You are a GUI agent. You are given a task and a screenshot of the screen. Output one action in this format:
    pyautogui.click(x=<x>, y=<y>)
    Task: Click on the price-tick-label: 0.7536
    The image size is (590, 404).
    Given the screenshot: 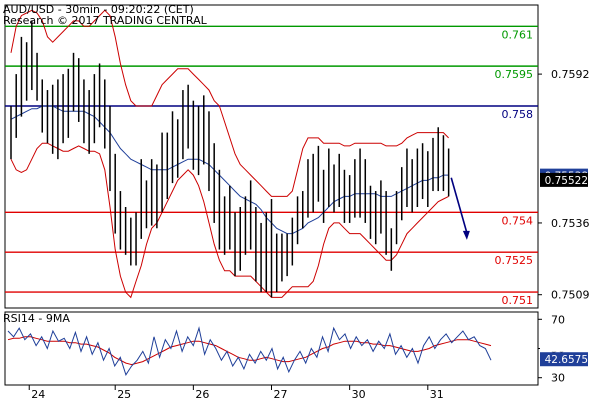 What is the action you would take?
    pyautogui.click(x=570, y=223)
    